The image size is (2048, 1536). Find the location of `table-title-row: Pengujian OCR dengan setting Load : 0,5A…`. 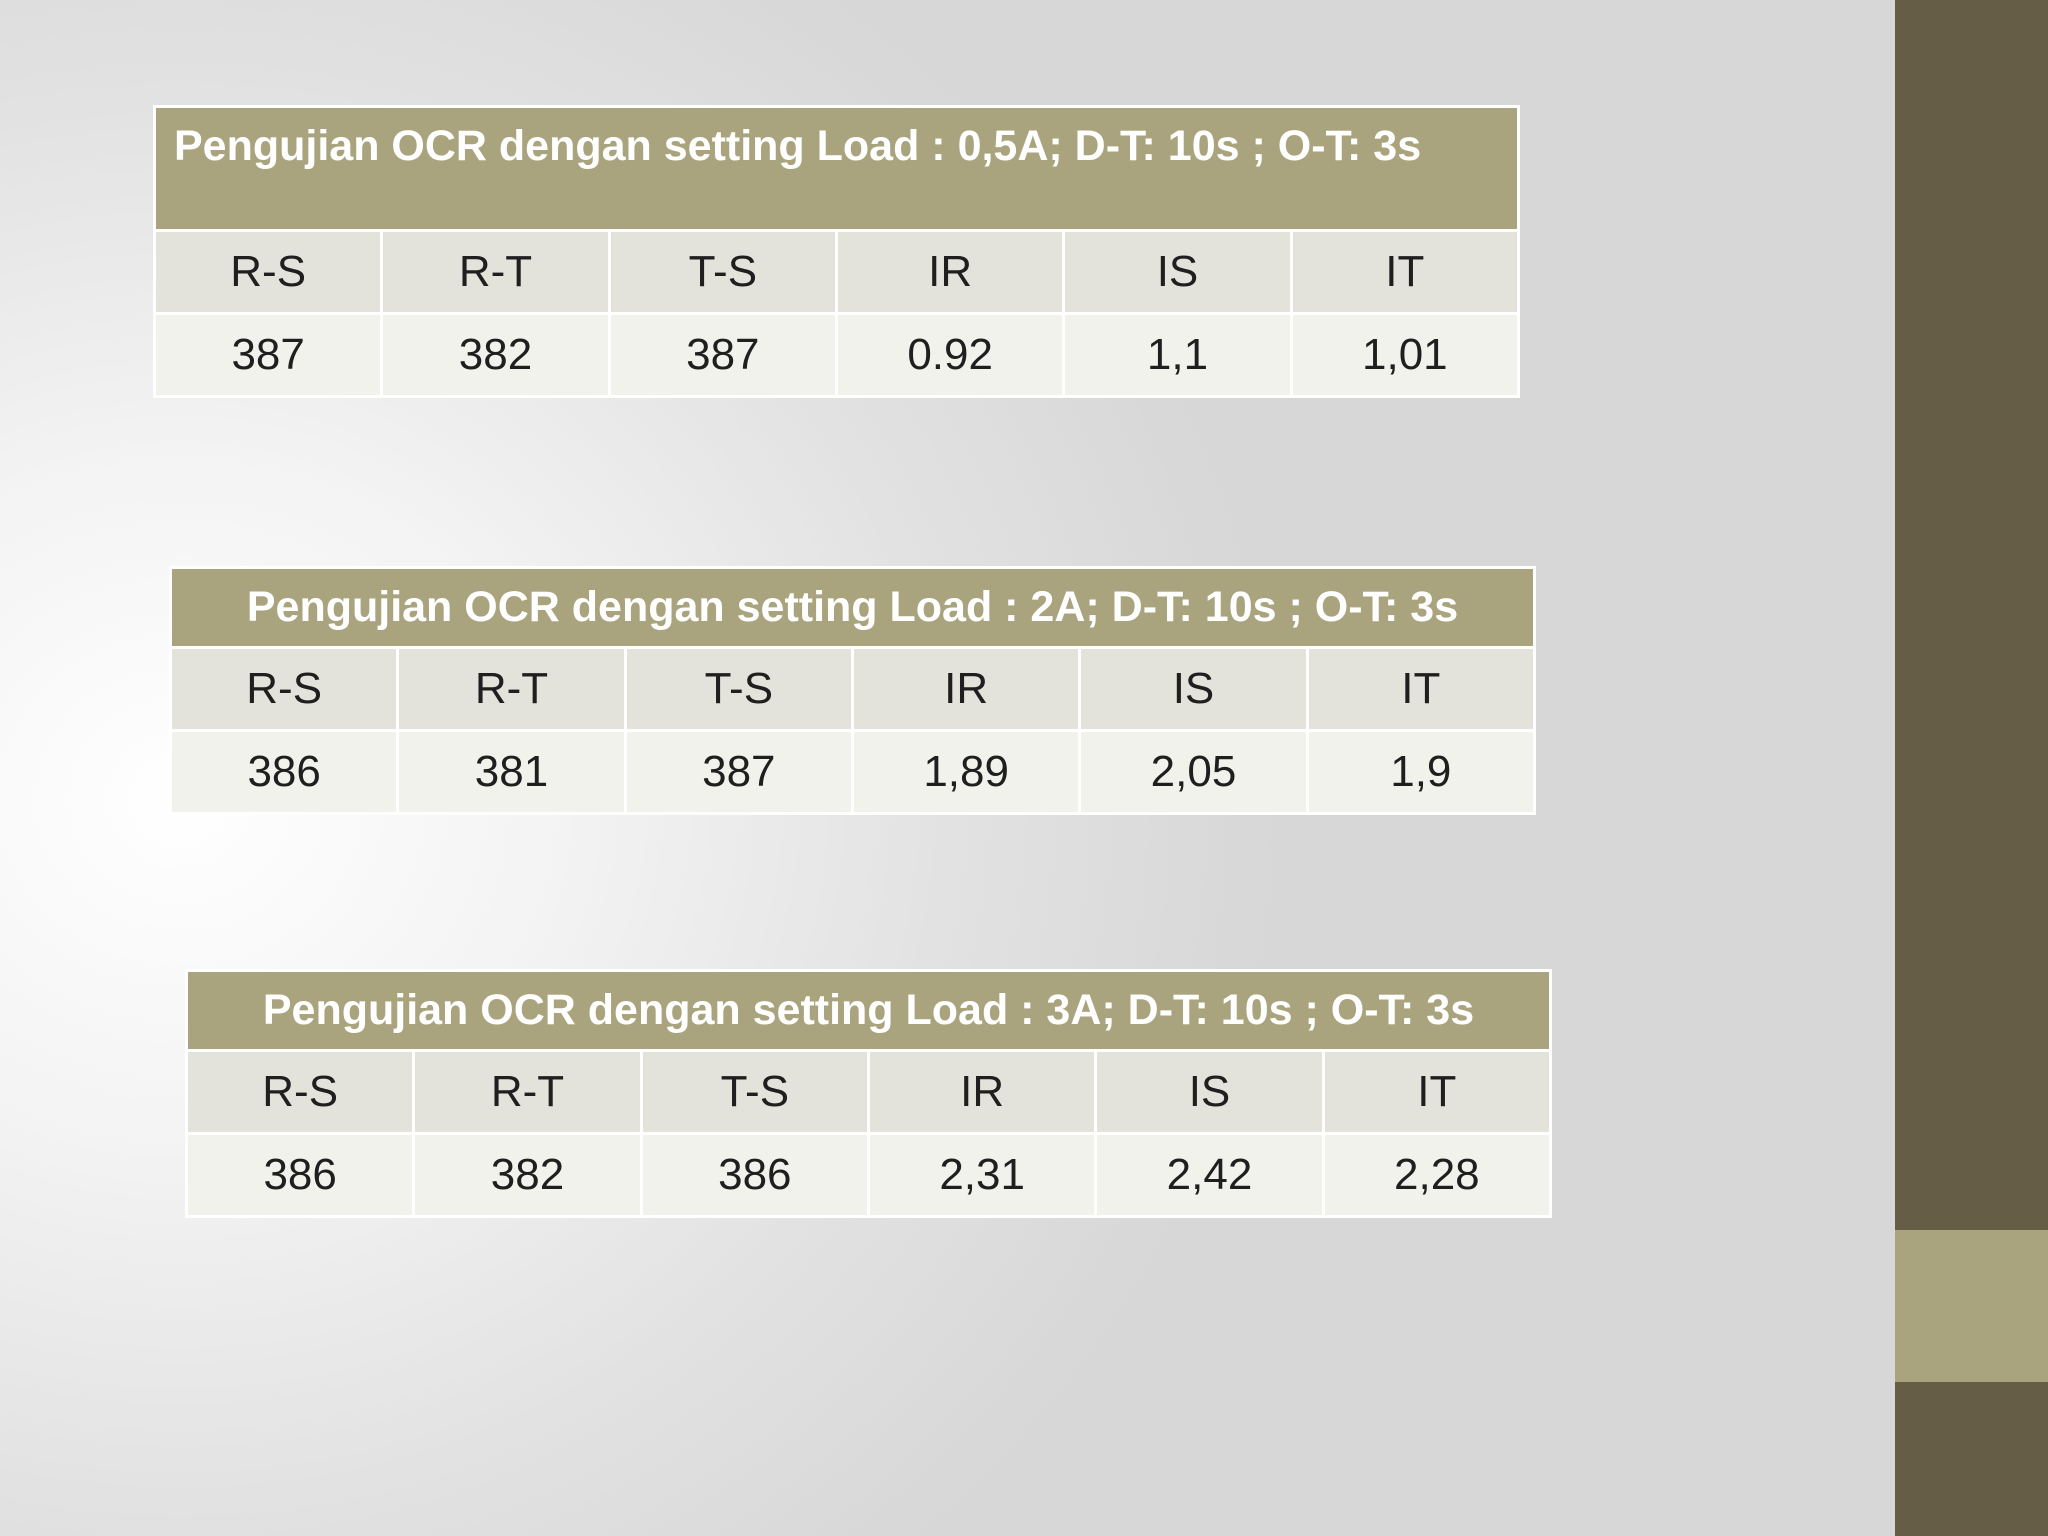

table-title-row: Pengujian OCR dengan setting Load : 0,5A… is located at coordinates (836, 168).